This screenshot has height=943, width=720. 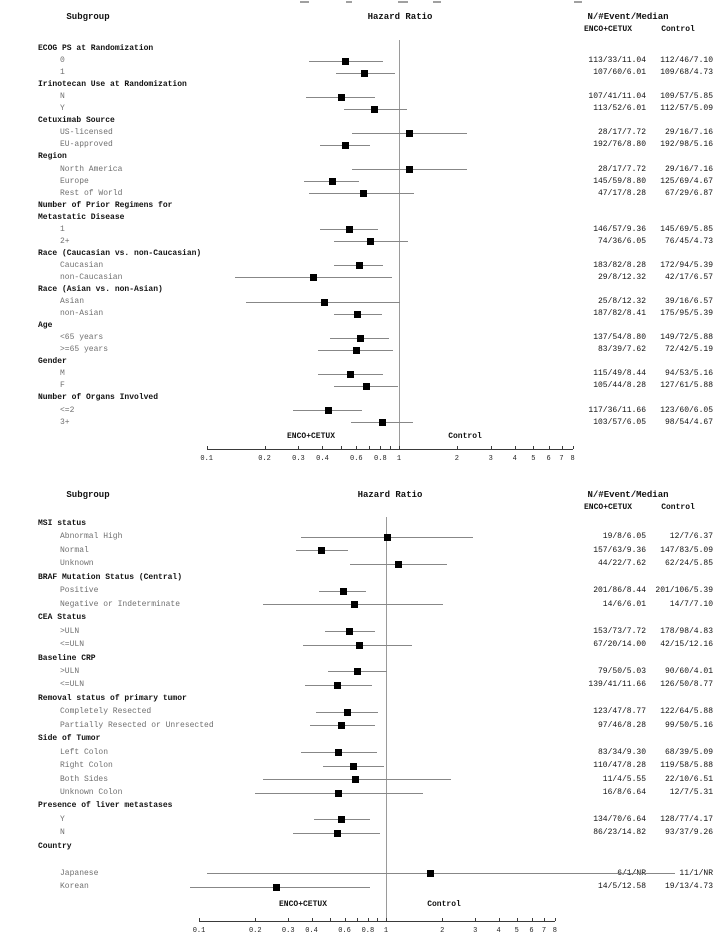 What do you see at coordinates (98, 398) in the screenshot?
I see `subgroup-header-label: Number of Organs Involved` at bounding box center [98, 398].